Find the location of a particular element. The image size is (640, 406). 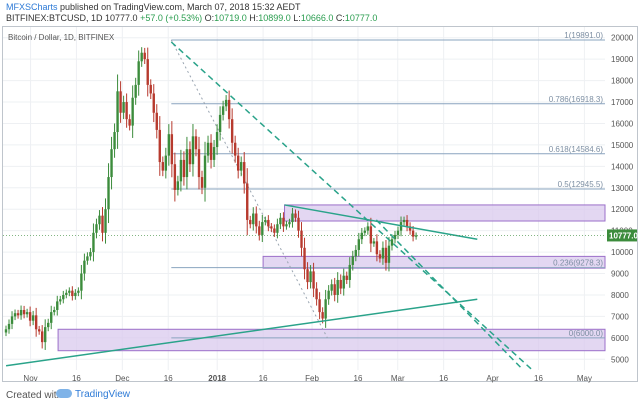

last-price-tag is located at coordinates (622, 235).